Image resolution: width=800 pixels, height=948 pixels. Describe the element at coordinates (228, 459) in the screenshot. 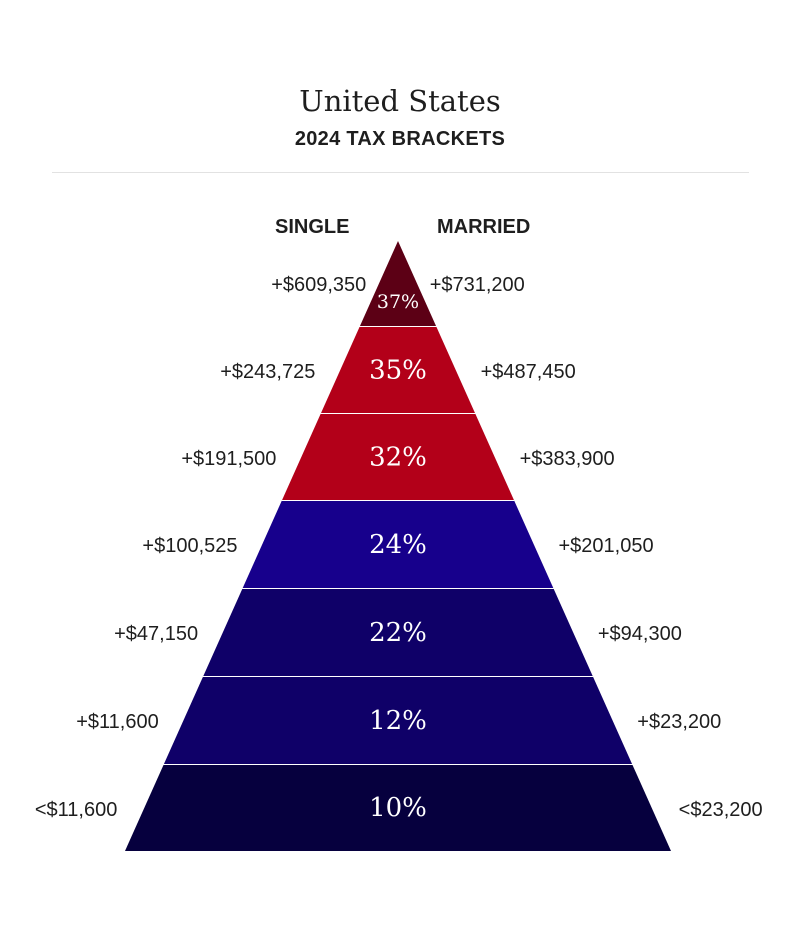

I see `single-threshold-label: +$191,500` at that location.